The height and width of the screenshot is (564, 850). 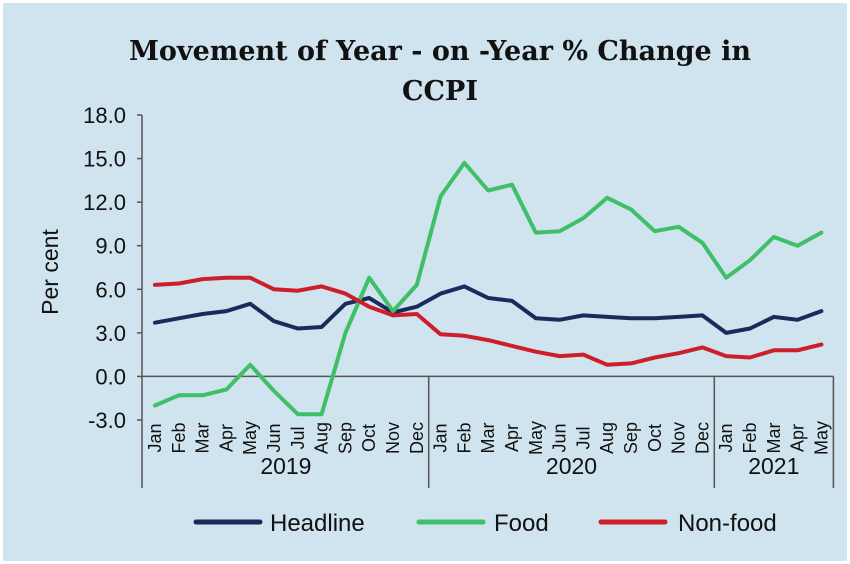 What do you see at coordinates (110, 289) in the screenshot?
I see `y-tick-label: 6.0` at bounding box center [110, 289].